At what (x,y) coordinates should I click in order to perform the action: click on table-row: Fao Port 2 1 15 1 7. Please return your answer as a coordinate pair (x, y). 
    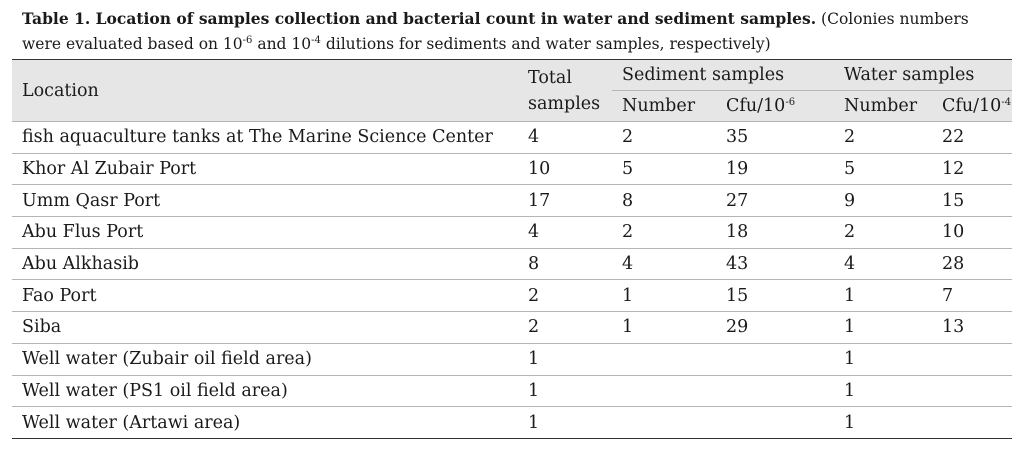
    Looking at the image, I should click on (512, 295).